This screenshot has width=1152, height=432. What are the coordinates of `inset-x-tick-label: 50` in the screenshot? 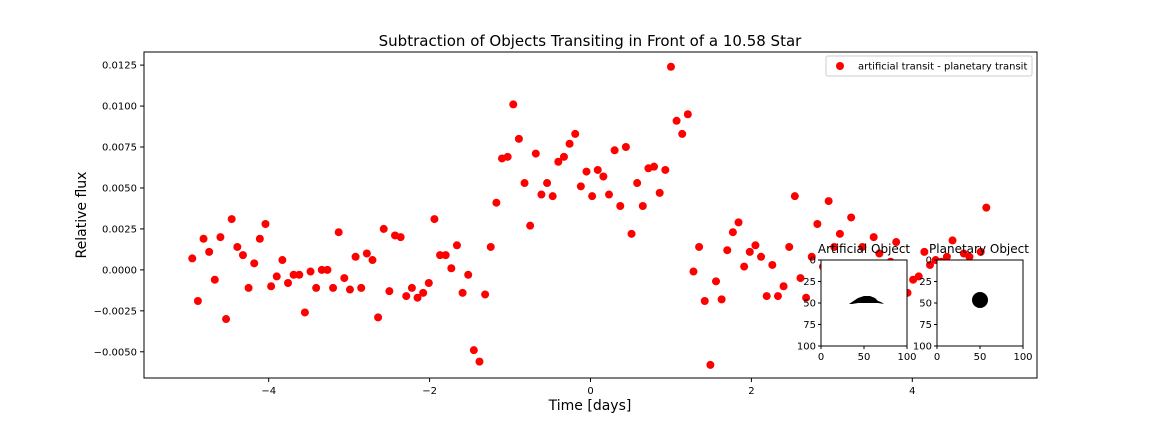 It's located at (980, 357).